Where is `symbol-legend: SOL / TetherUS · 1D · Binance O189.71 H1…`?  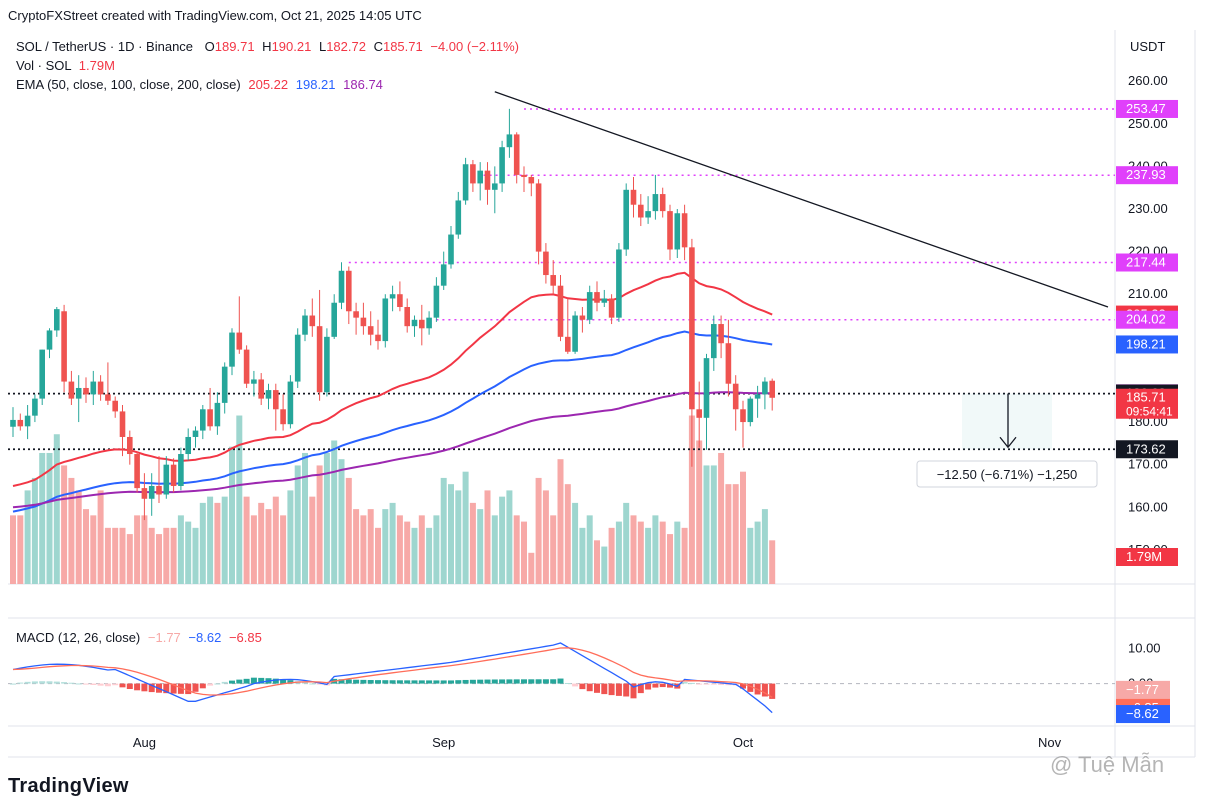
symbol-legend: SOL / TetherUS · 1D · Binance O189.71 H1… is located at coordinates (267, 46).